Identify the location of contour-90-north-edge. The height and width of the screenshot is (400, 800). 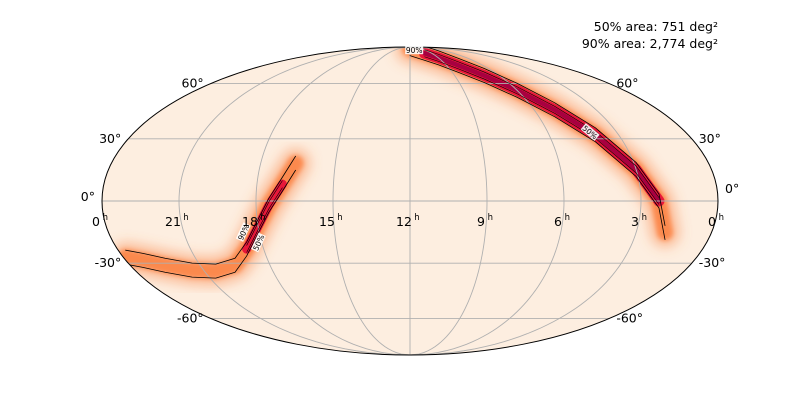
(537, 147).